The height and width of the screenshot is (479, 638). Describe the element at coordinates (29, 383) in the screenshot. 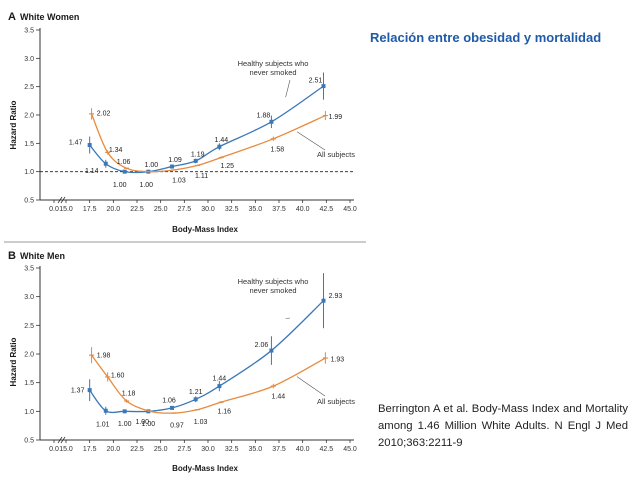

I see `panel-b-y-tick-label: 1.5` at that location.